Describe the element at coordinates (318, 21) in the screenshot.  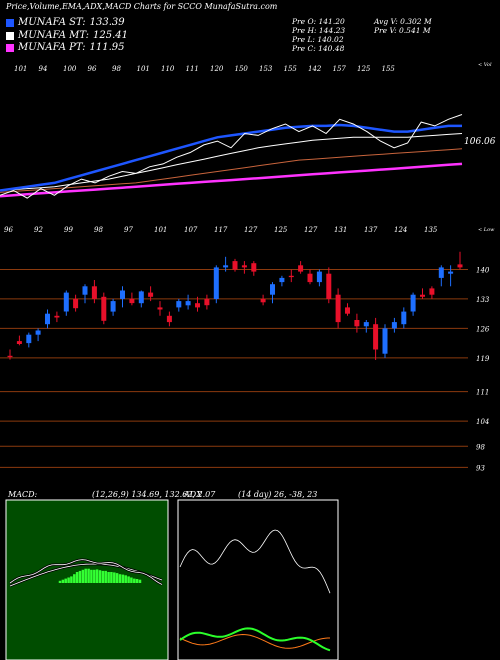
I see `stat-open: Pre O: 141.20` at that location.